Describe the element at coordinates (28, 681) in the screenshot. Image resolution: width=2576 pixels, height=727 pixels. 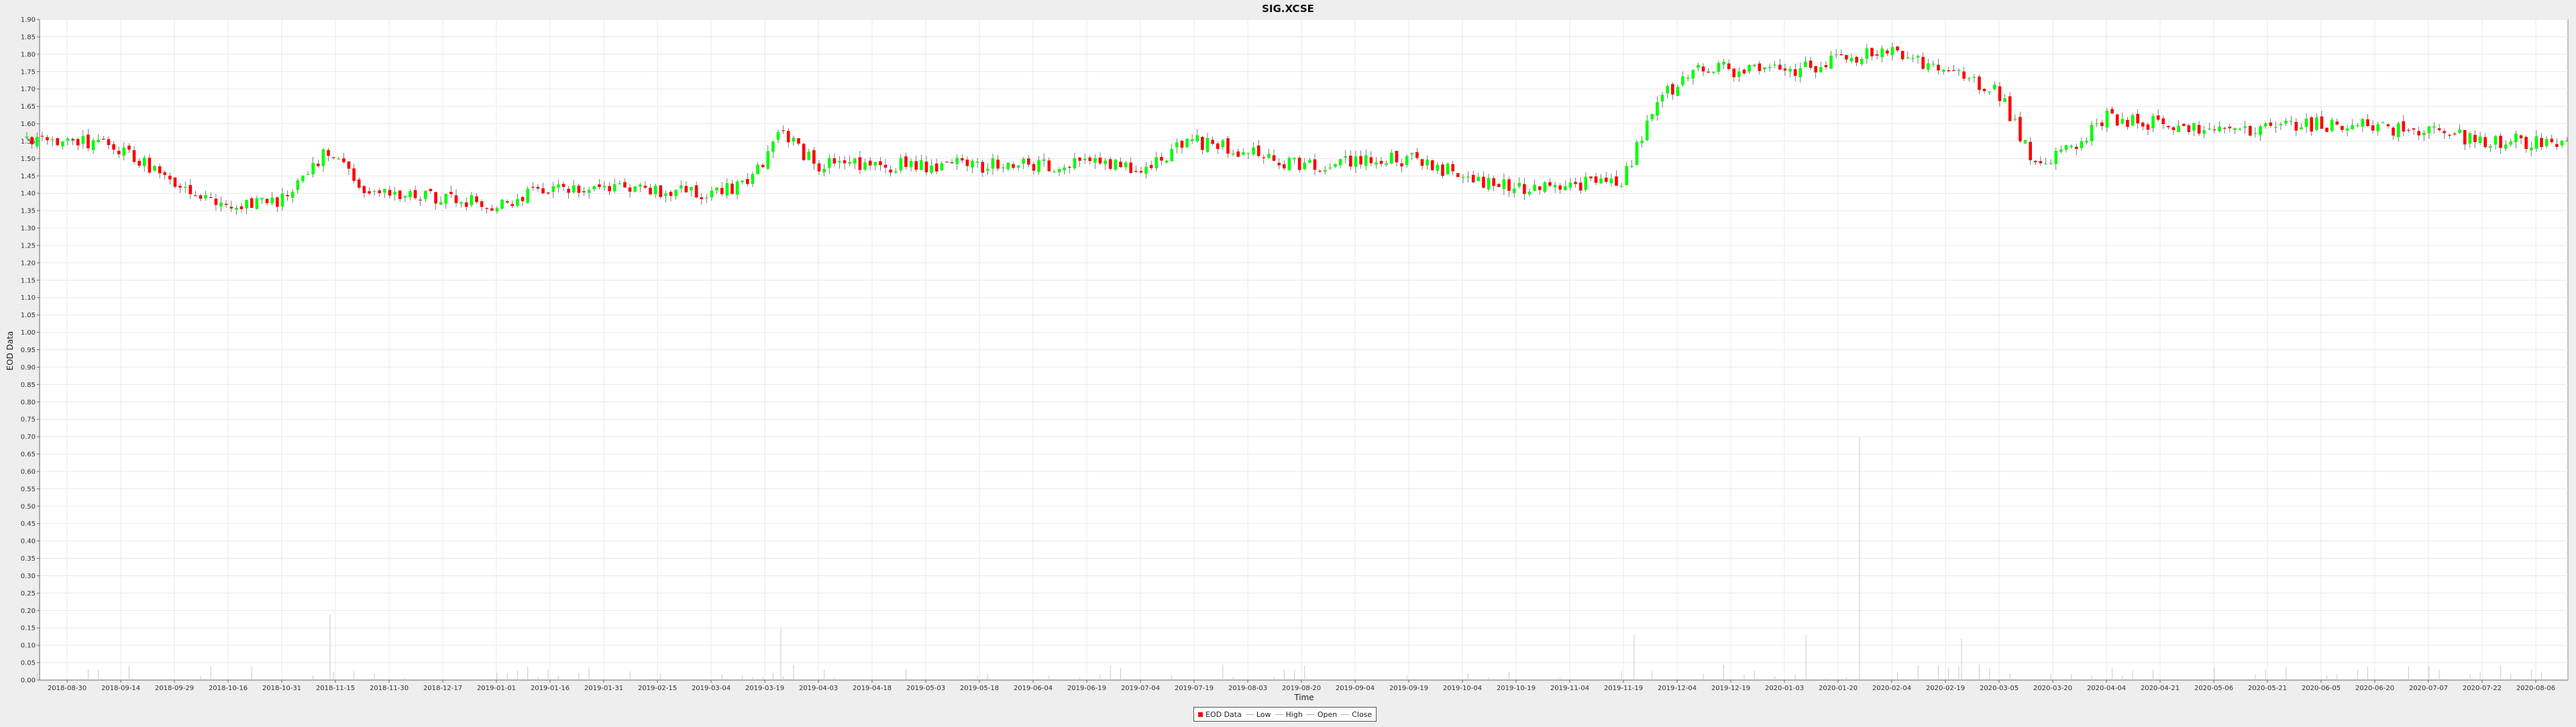
I see `y-tick-label: 0.00` at that location.